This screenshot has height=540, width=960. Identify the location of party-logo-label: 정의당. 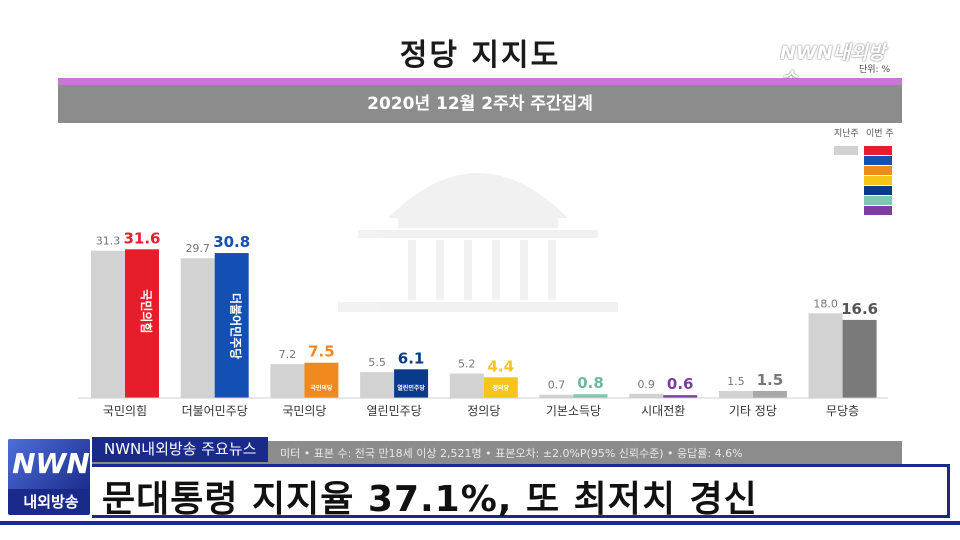
(501, 388).